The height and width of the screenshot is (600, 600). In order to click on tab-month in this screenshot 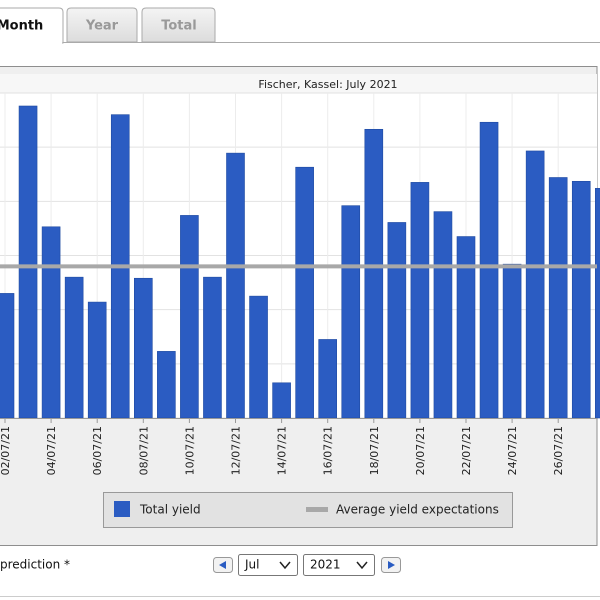, I will do `click(32, 25)`.